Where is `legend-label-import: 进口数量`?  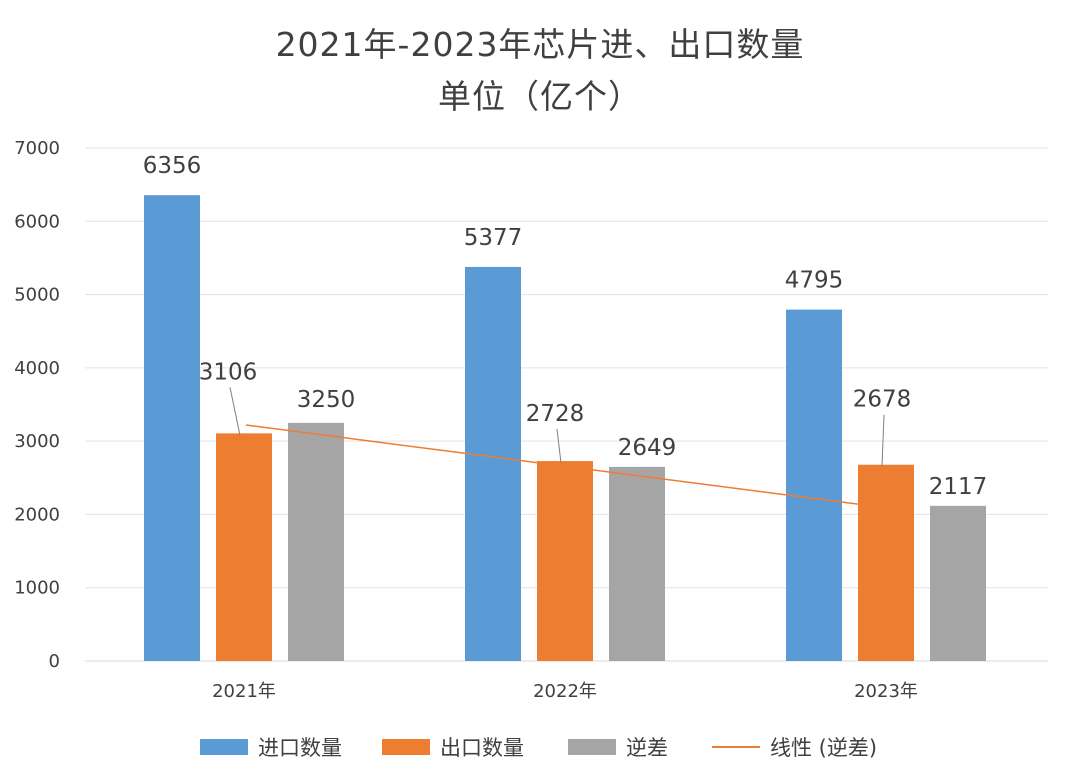 legend-label-import: 进口数量 is located at coordinates (300, 748).